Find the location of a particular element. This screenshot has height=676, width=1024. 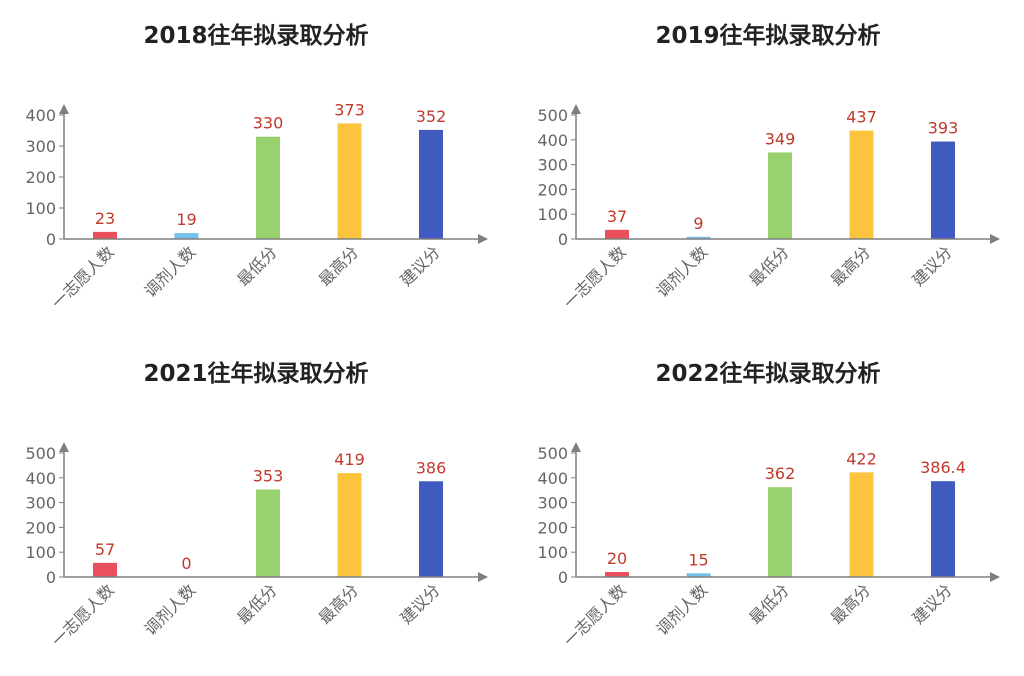

data-label: 422 is located at coordinates (861, 458).